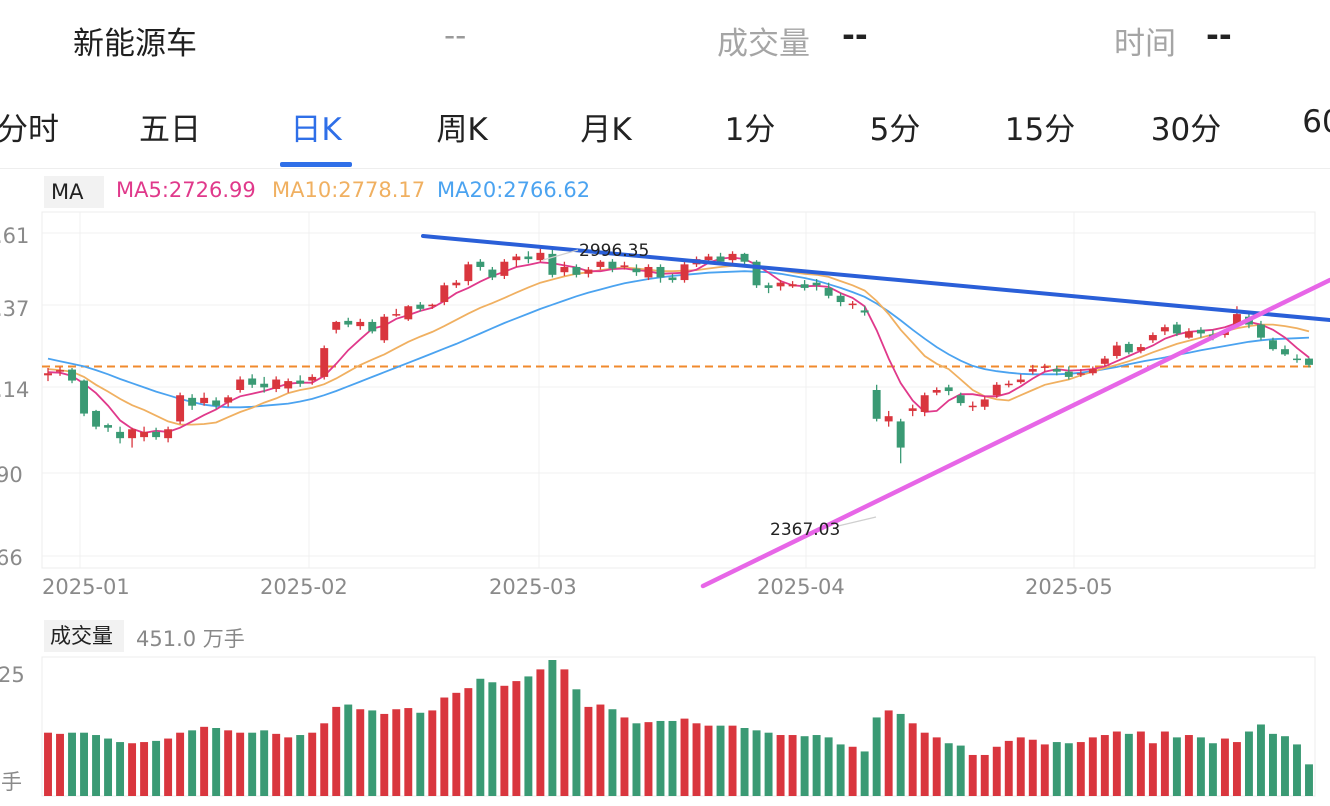 The width and height of the screenshot is (1330, 806). Describe the element at coordinates (84, 636) in the screenshot. I see `volume-panel-label: 成交量` at that location.